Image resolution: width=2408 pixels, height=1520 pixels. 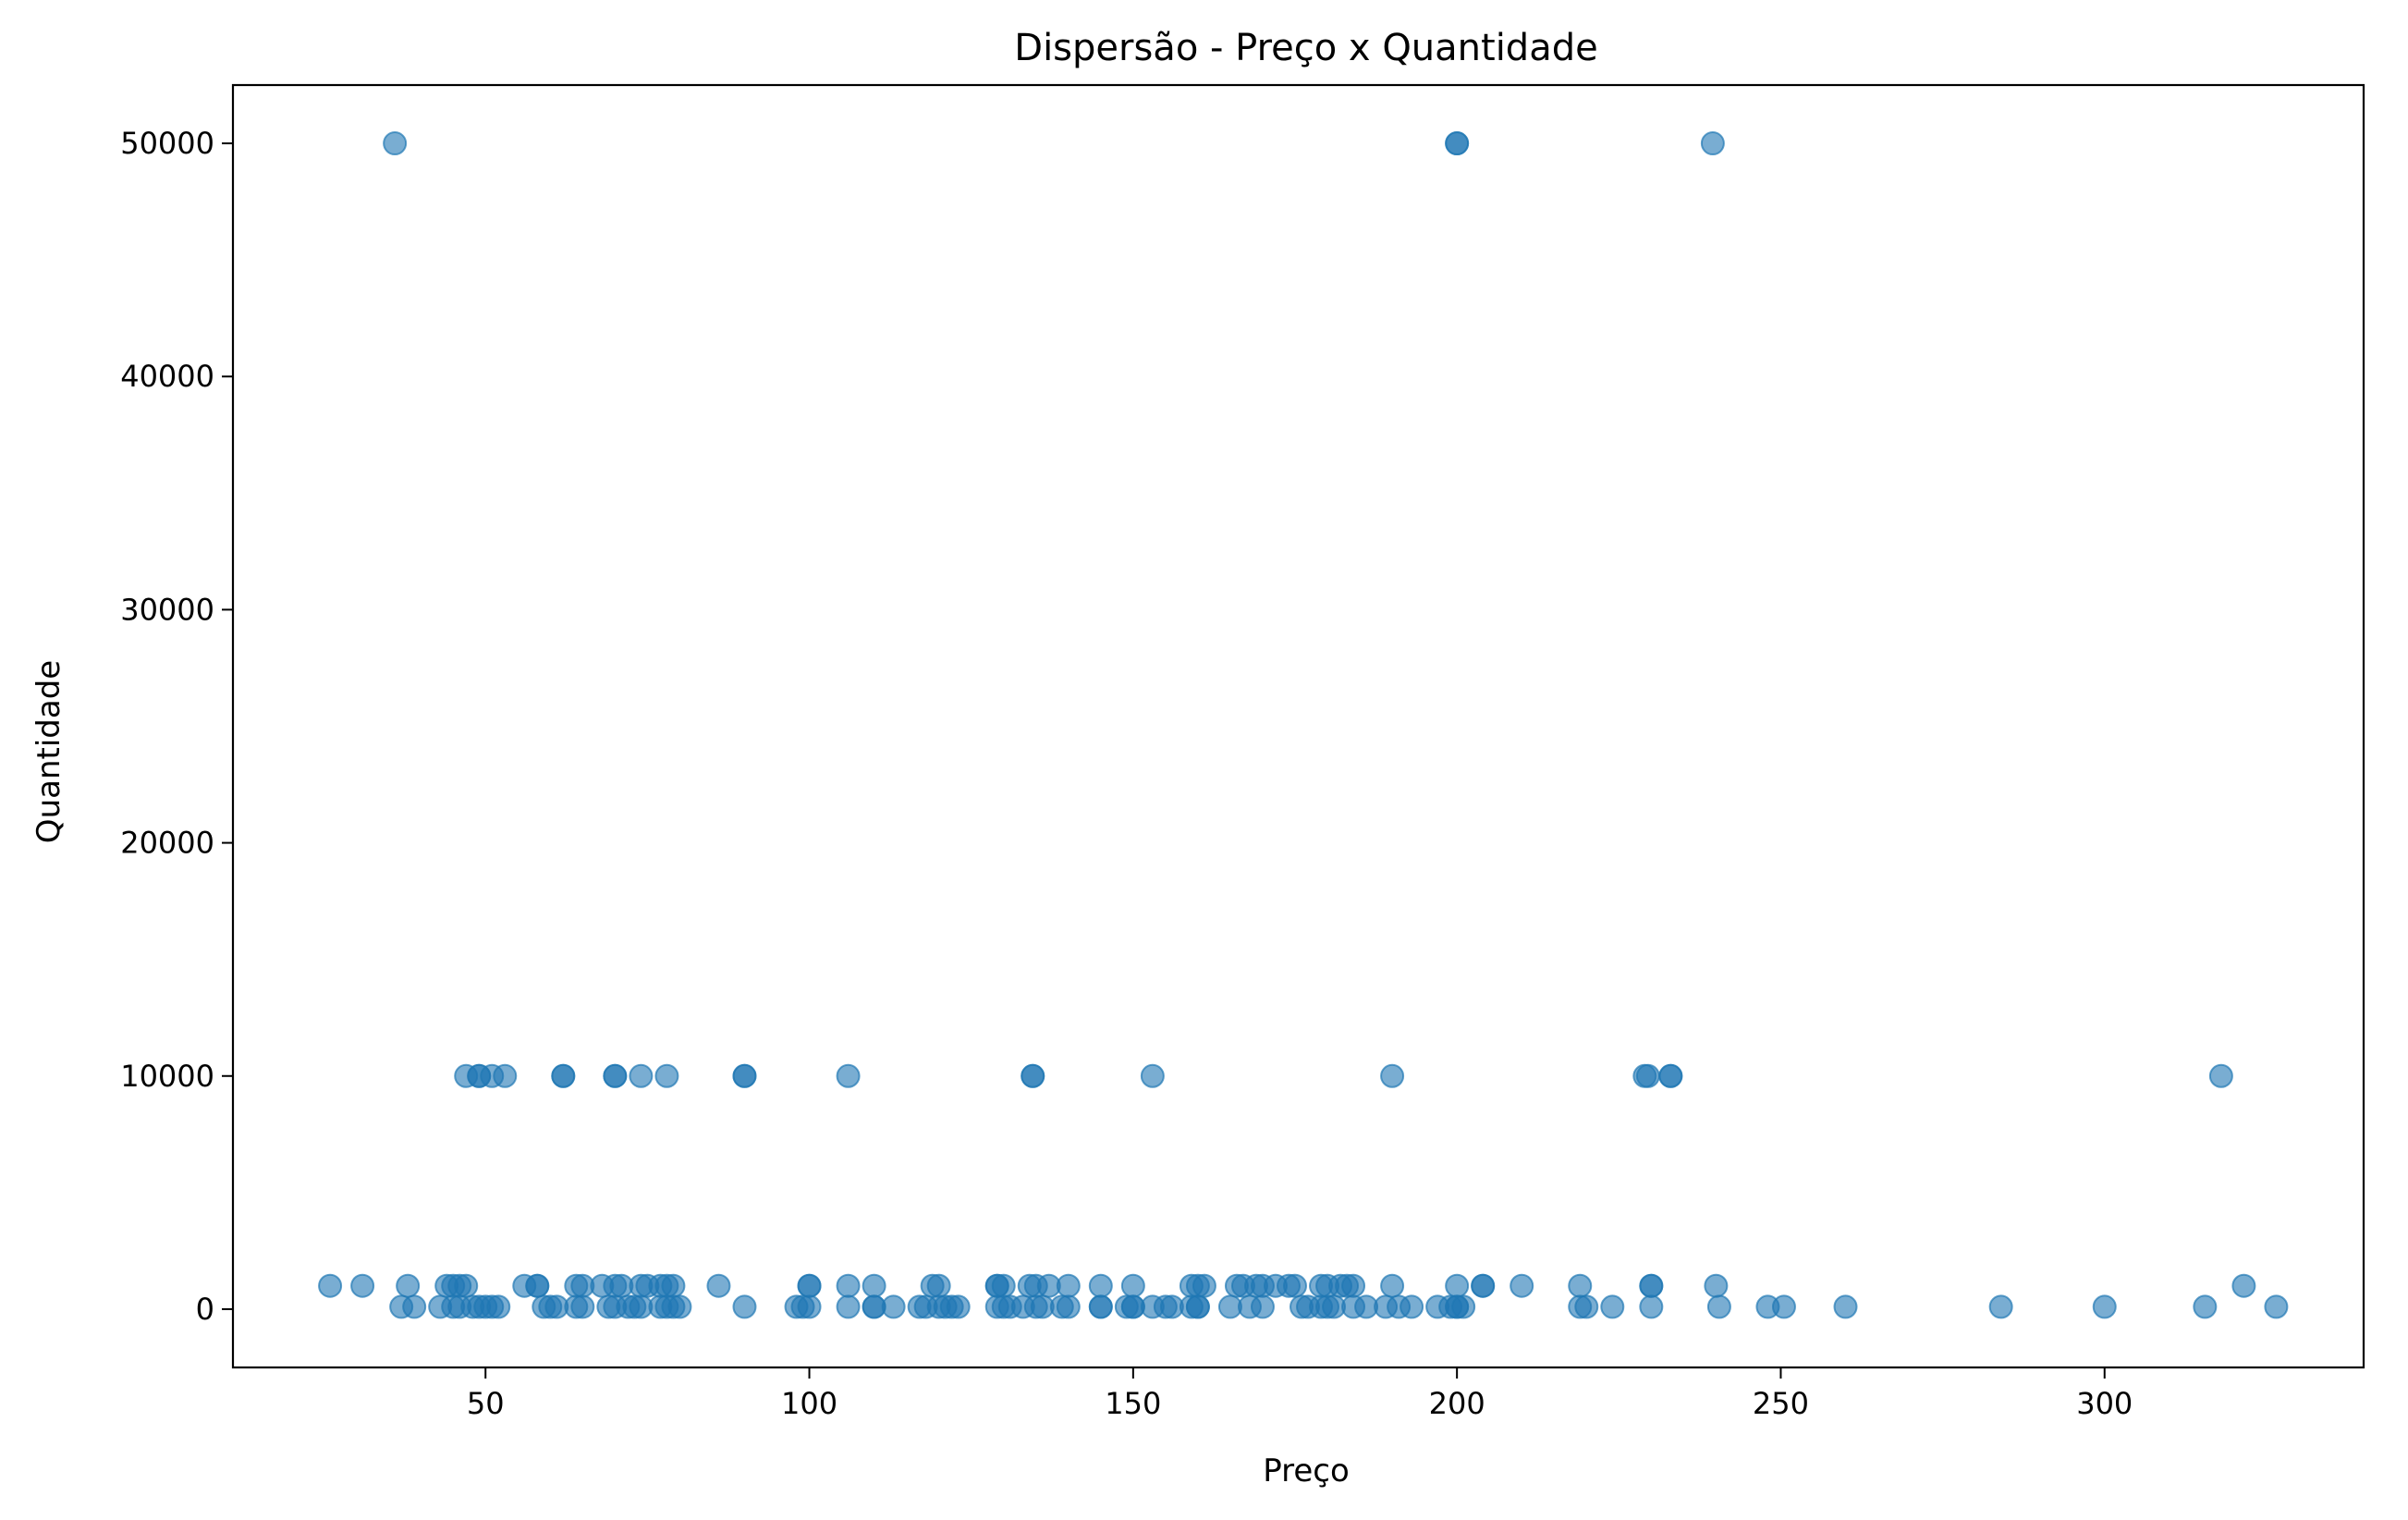 What do you see at coordinates (1457, 1403) in the screenshot?
I see `x-tick-label: 200` at bounding box center [1457, 1403].